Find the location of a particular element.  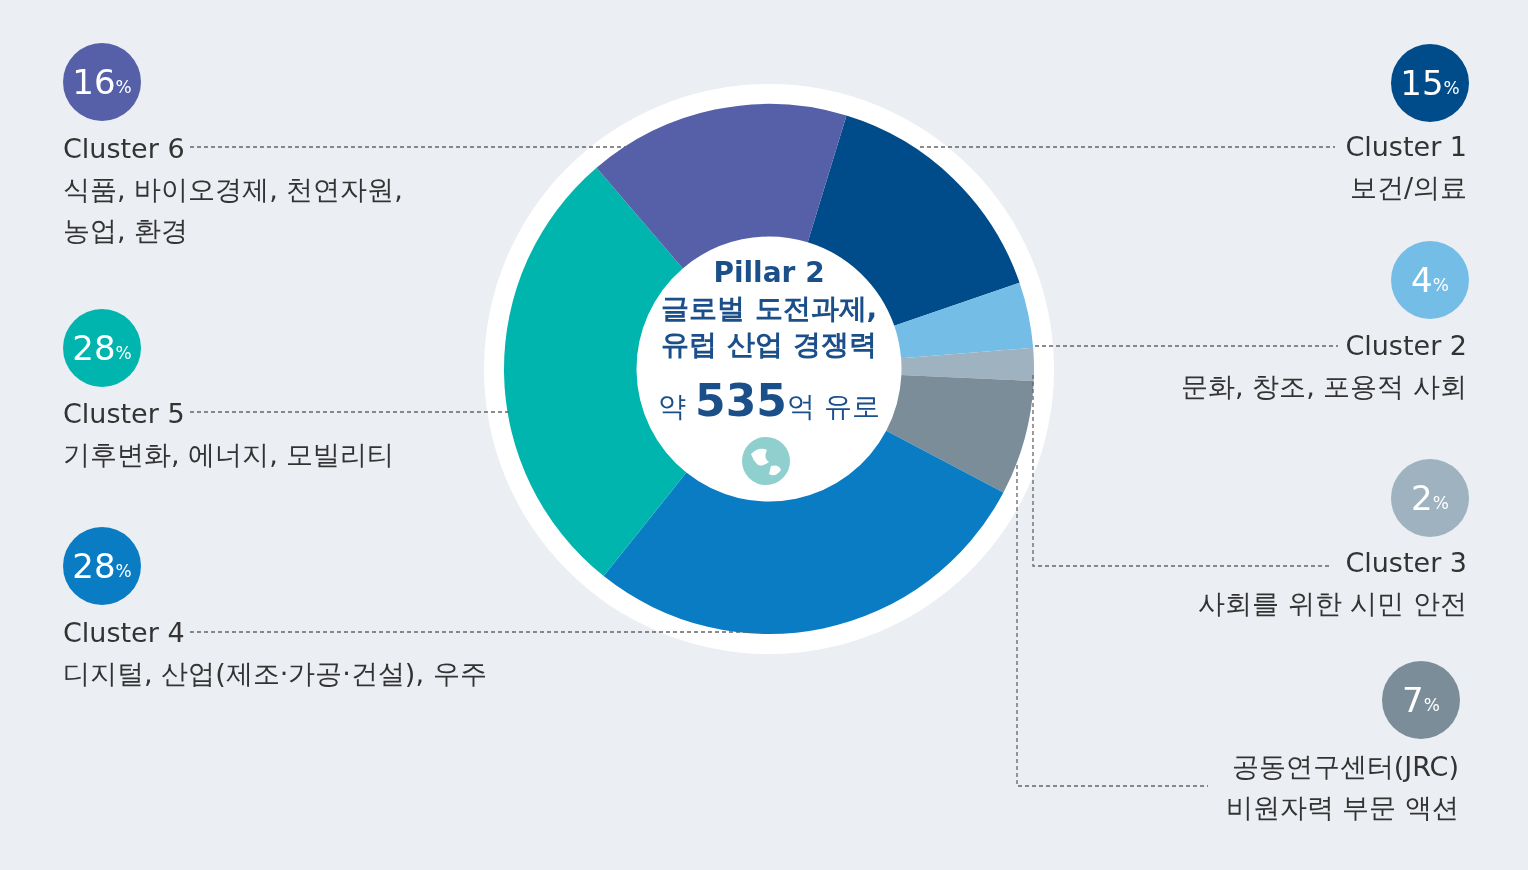

slice-label: Cluster 2 문화, 창조, 포용적 사회 is located at coordinates (1324, 366).